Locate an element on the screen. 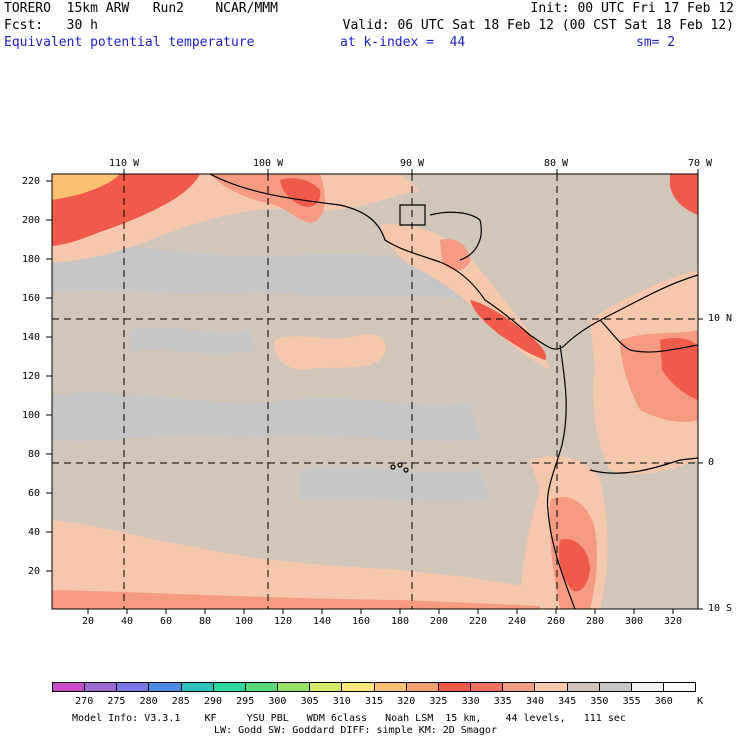 This screenshot has width=740, height=740. belize-guatemala is located at coordinates (412, 215).